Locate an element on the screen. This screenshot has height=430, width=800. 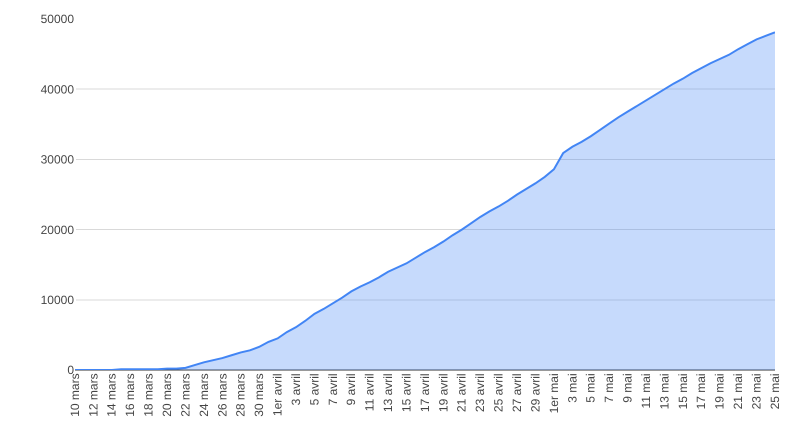
x-tick-label: 29 avril is located at coordinates (535, 392).